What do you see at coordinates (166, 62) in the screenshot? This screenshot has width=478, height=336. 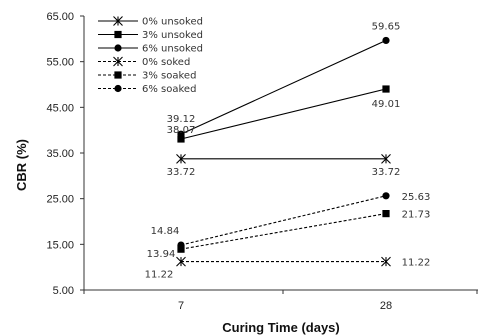 I see `legend-label: 0% soked` at bounding box center [166, 62].